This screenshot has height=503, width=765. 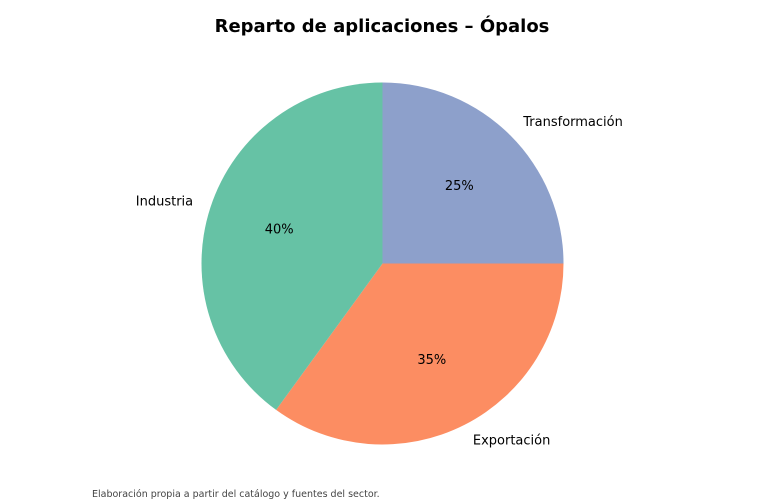 I want to click on percent-label-2: 35%, so click(x=431, y=360).